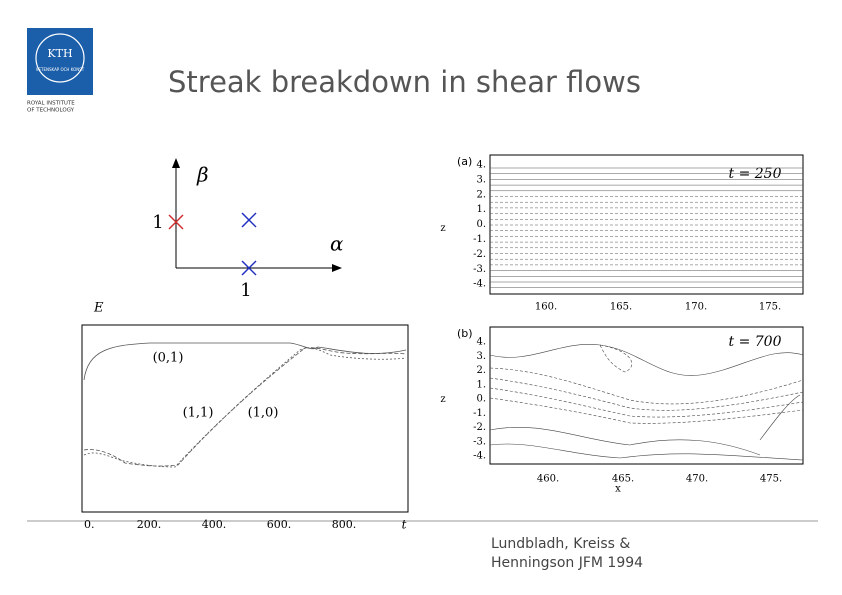 This screenshot has width=842, height=595. Describe the element at coordinates (464, 161) in the screenshot. I see `panel-label: (a)` at that location.